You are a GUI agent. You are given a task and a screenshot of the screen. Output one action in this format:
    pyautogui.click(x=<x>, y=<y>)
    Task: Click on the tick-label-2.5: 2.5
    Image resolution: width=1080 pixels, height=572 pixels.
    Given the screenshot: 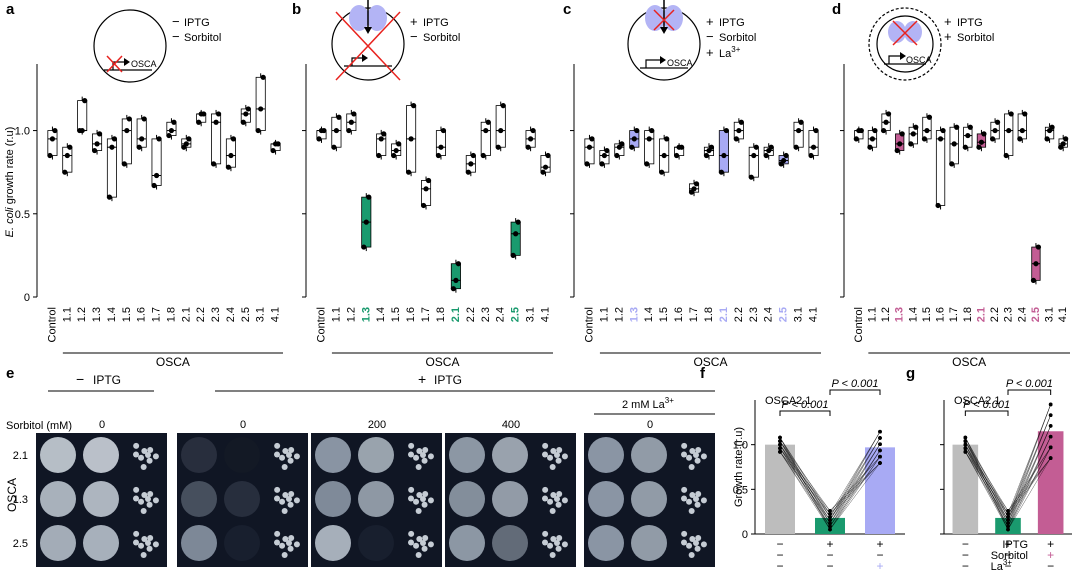 What is the action you would take?
    pyautogui.click(x=246, y=314)
    